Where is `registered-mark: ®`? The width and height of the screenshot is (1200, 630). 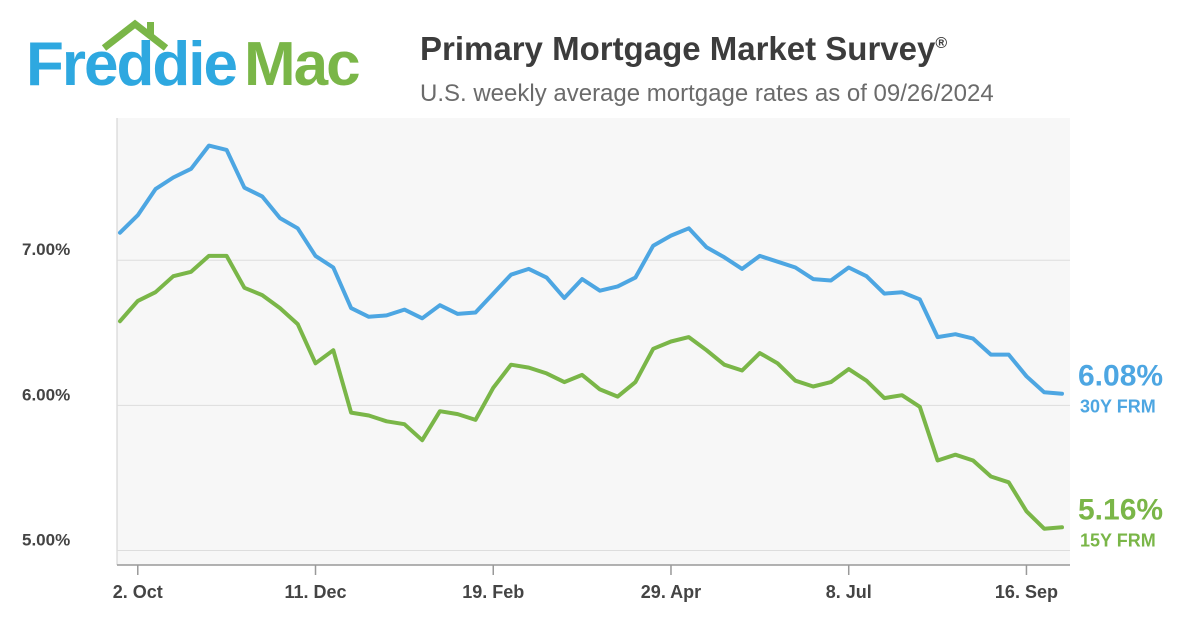
registered-mark: ® is located at coordinates (941, 43).